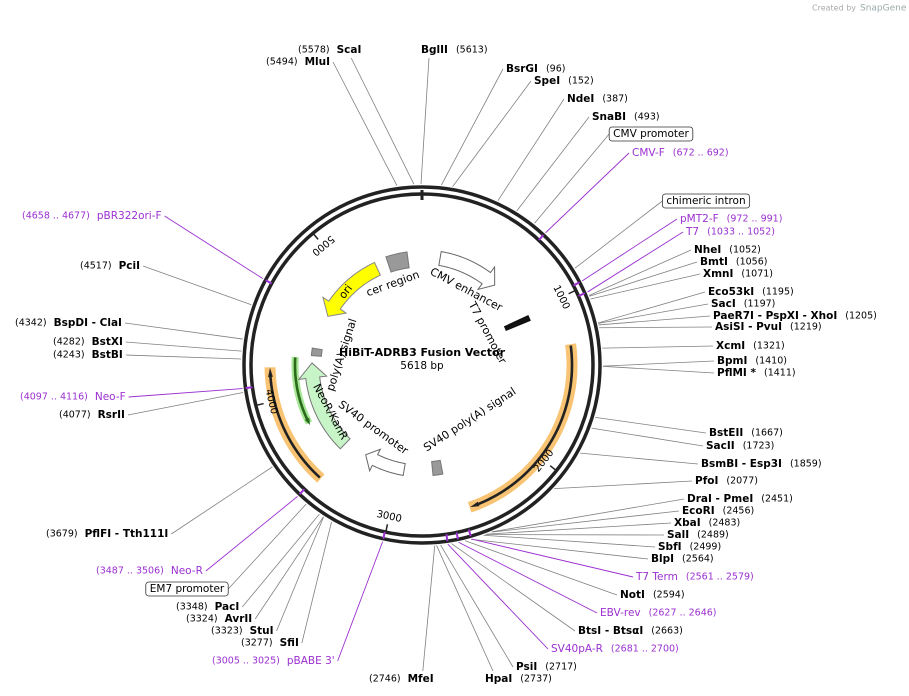 The image size is (909, 696). Describe the element at coordinates (745, 250) in the screenshot. I see `site-position: (1052)` at that location.